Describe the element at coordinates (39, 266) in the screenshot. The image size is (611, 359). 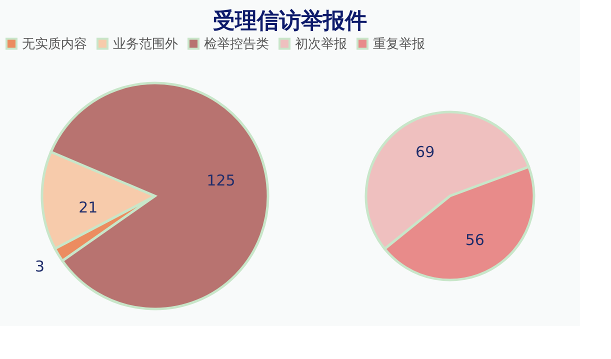
I see `data-label: 3` at that location.